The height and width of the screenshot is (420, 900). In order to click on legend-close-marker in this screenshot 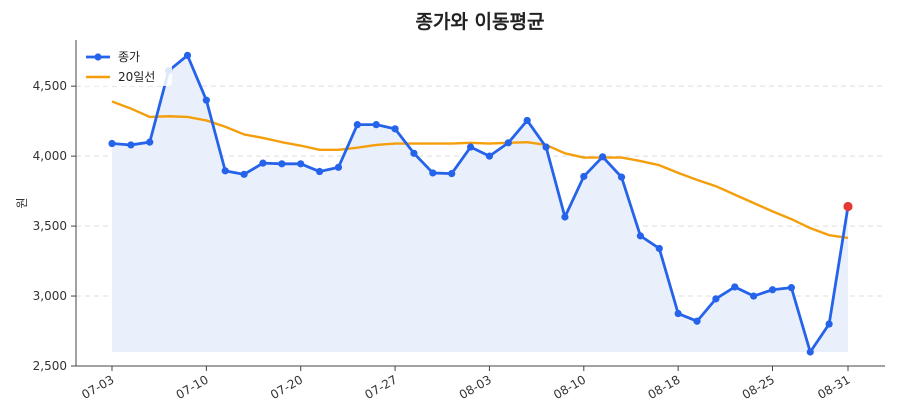, I will do `click(98, 57)`.